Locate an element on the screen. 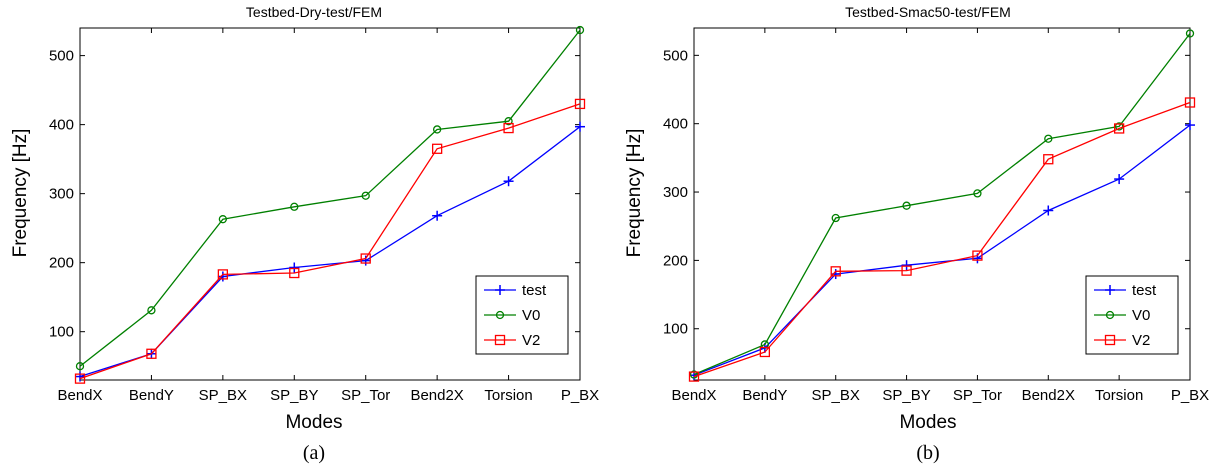 The width and height of the screenshot is (1228, 470). chart-title: Testbed-Smac50-test/FEM is located at coordinates (928, 12).